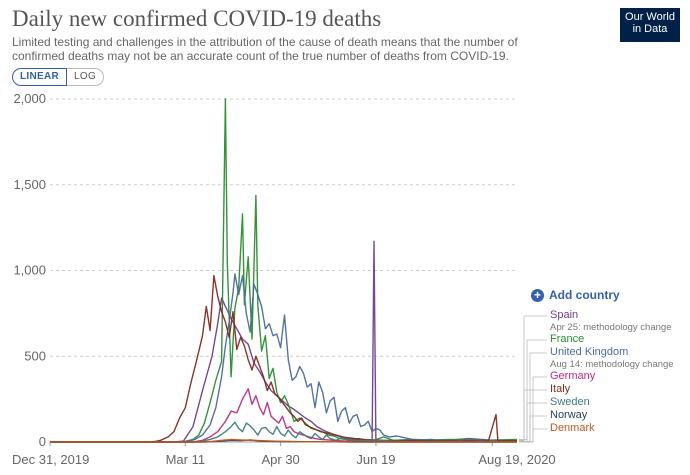 The height and width of the screenshot is (475, 690). I want to click on logo-line-1: Our World, so click(650, 17).